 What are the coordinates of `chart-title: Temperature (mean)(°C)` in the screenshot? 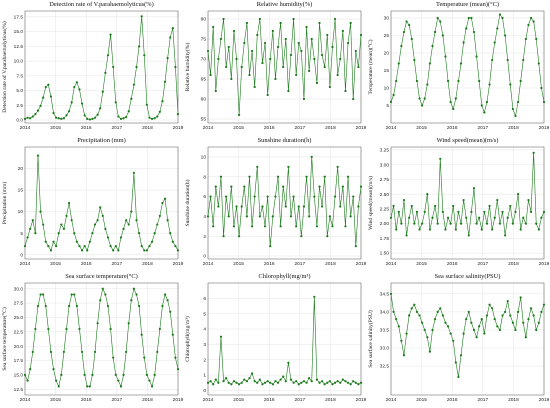 It's located at (467, 4).